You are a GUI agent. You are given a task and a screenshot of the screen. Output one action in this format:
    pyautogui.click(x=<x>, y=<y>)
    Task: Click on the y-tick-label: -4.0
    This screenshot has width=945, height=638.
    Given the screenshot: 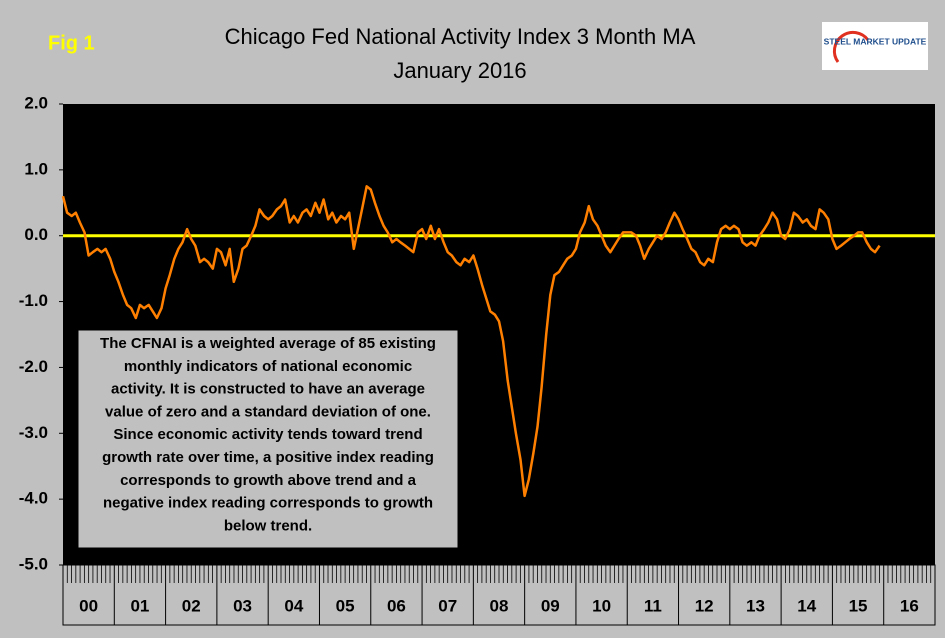 What is the action you would take?
    pyautogui.click(x=33, y=498)
    